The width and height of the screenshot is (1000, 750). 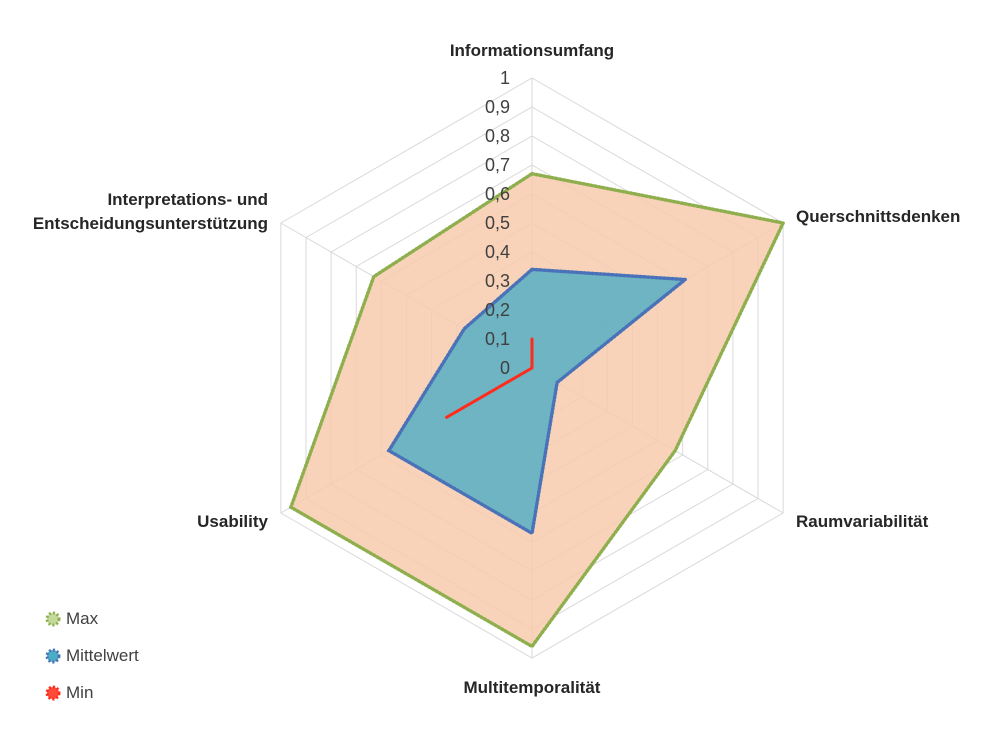 I want to click on radial-tick-labels: 0 0,1 0,2 0,3 0,4 0,5 0,6 0,7 0,8 0,9 1, so click(x=497, y=223).